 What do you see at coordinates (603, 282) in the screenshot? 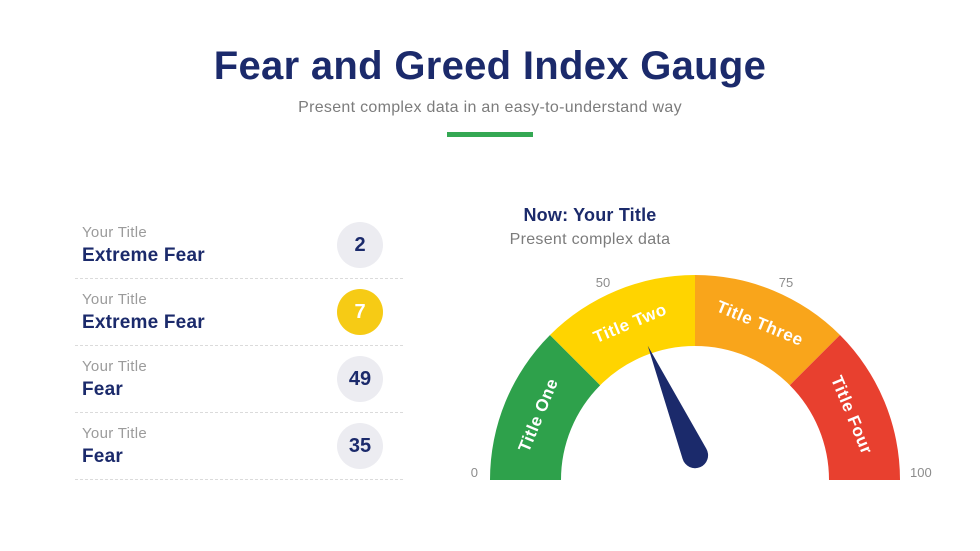
I see `gauge-tick-50: 50` at bounding box center [603, 282].